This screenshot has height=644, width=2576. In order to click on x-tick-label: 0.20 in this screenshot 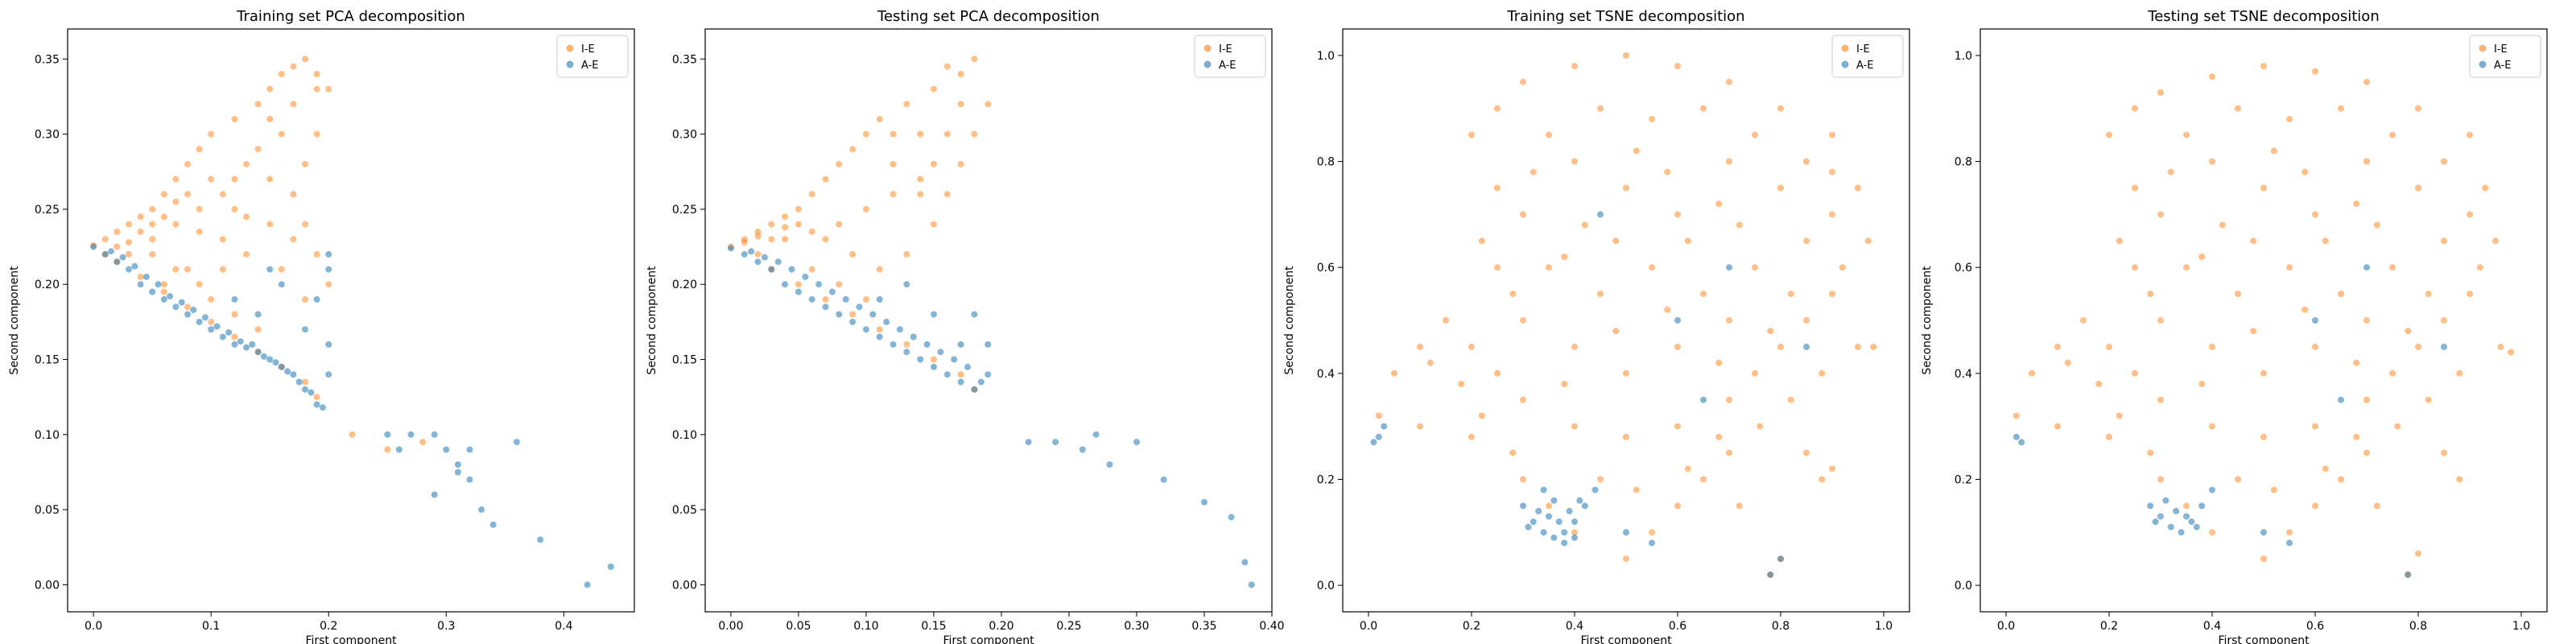, I will do `click(1001, 626)`.